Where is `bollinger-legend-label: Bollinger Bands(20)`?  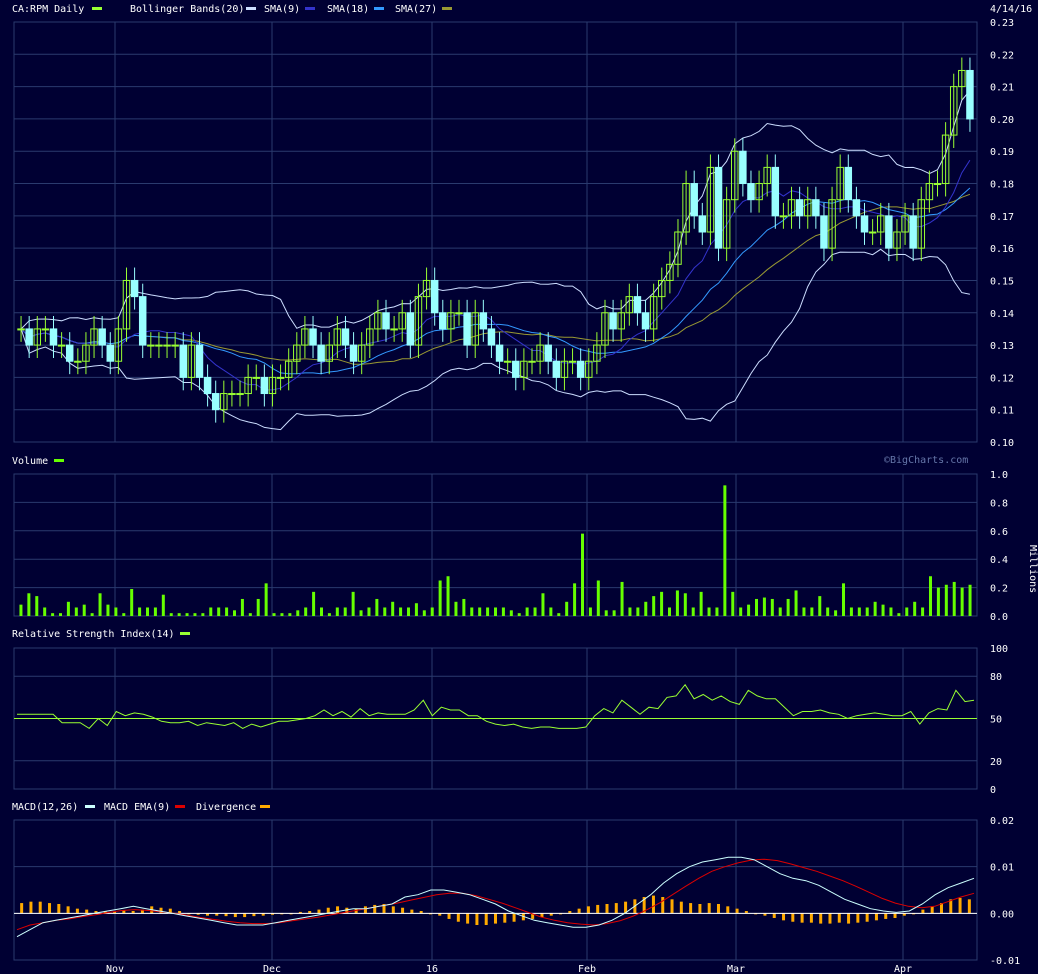 bollinger-legend-label: Bollinger Bands(20) is located at coordinates (187, 9).